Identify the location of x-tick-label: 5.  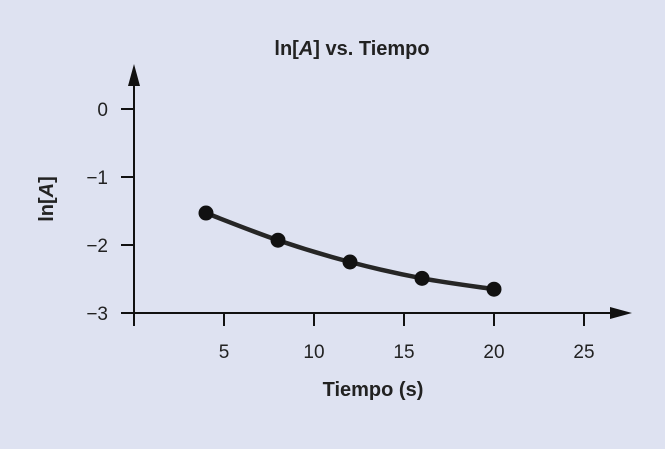
(224, 352).